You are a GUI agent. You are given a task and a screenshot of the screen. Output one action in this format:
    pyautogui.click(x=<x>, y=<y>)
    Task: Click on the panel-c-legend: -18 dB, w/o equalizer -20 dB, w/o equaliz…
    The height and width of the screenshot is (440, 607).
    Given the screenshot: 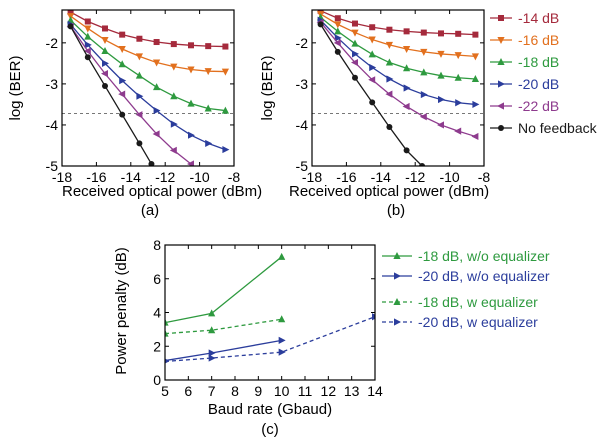 What is the action you would take?
    pyautogui.click(x=466, y=289)
    